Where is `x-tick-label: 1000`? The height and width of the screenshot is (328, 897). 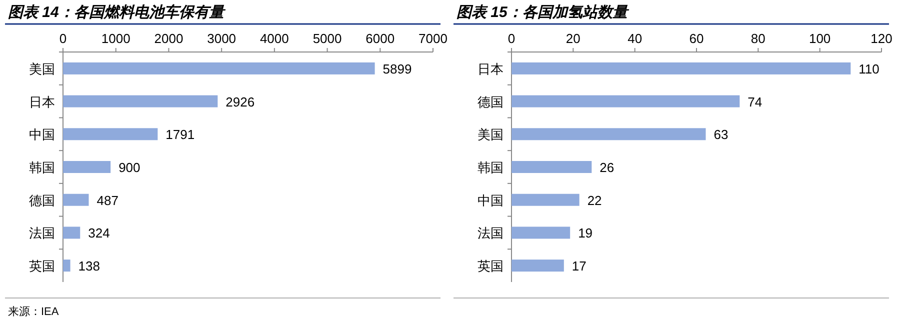
x-tick-label: 1000 is located at coordinates (115, 38).